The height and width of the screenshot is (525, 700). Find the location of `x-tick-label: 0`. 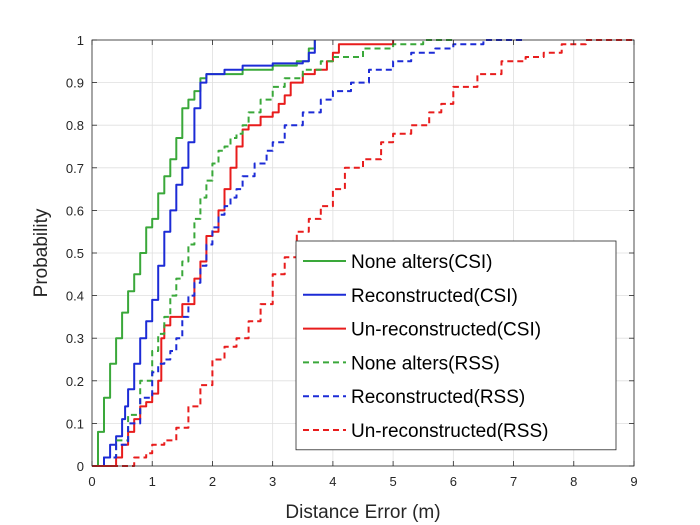

x-tick-label: 0 is located at coordinates (91, 481).